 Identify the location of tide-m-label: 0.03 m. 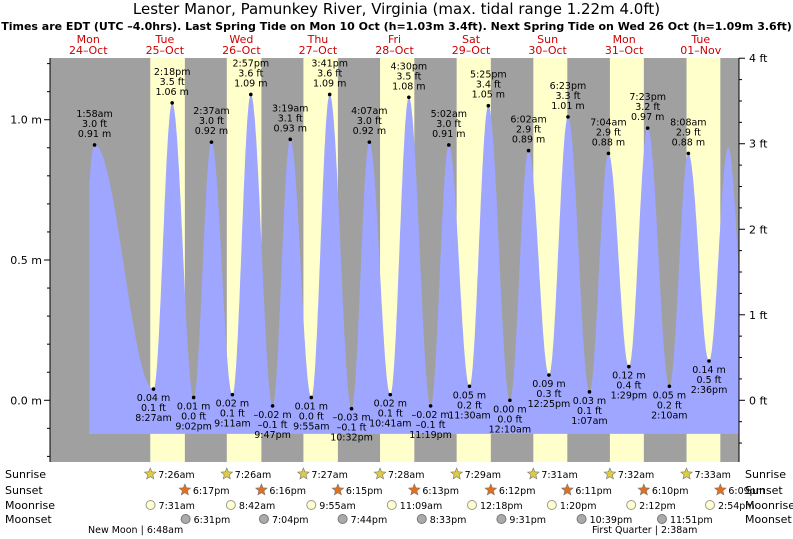
(589, 401).